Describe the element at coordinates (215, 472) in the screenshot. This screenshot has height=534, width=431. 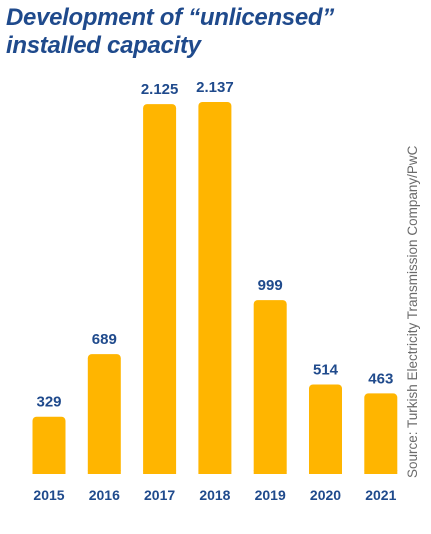
I see `bar-base-2018` at that location.